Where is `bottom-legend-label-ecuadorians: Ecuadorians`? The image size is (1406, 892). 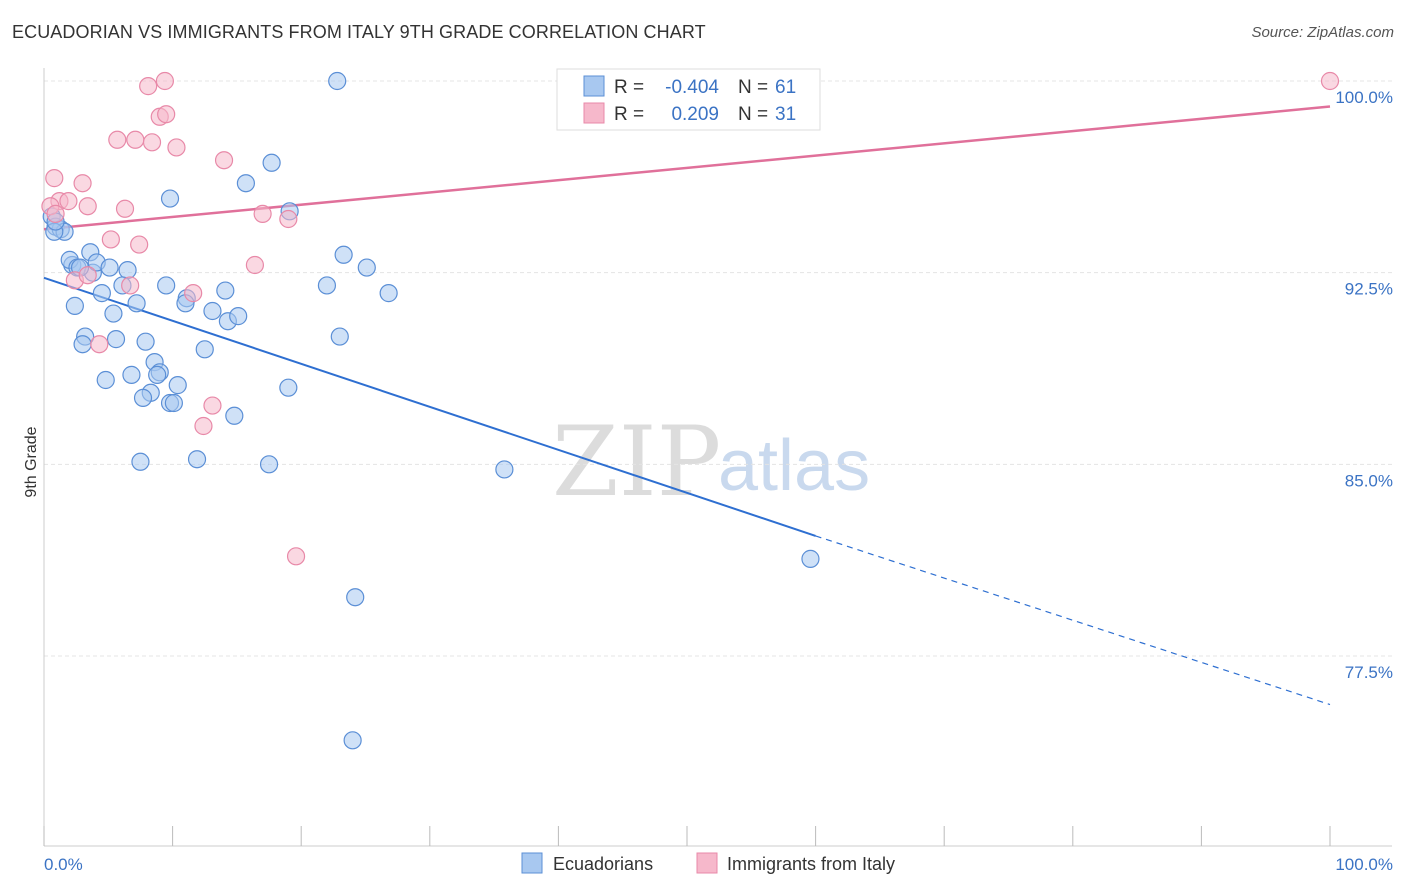 bottom-legend-label-ecuadorians: Ecuadorians is located at coordinates (603, 864).